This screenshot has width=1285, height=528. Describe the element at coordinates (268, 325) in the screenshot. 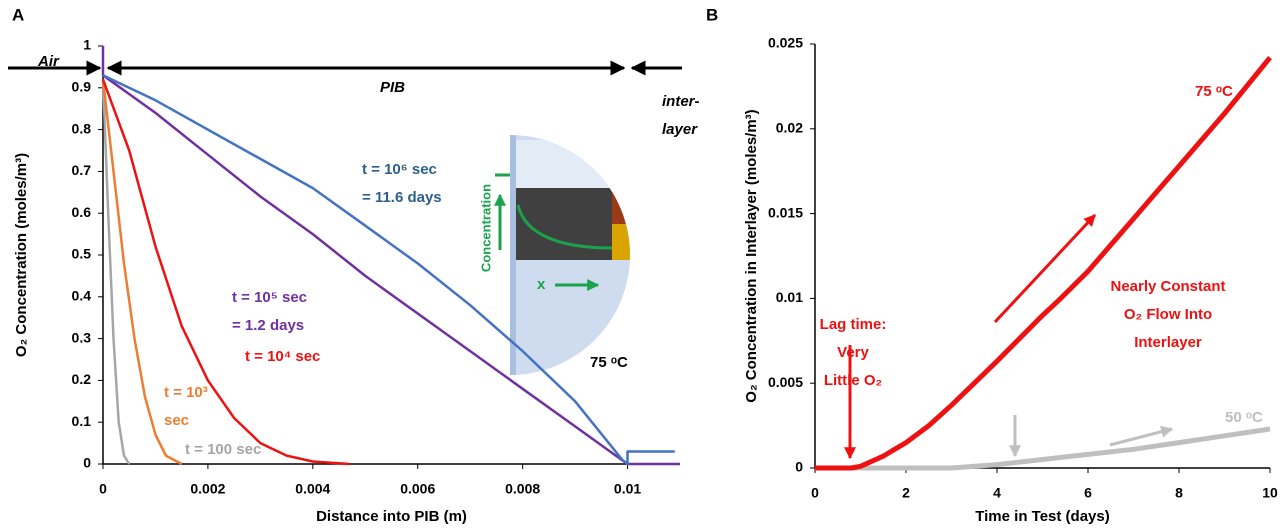

I see `annotation: = 1.2 days` at that location.